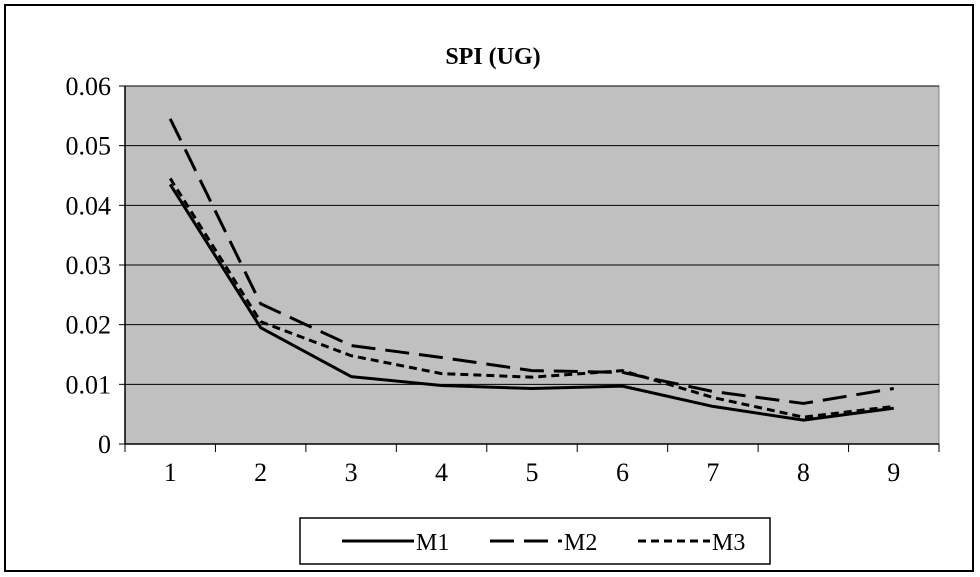 Image resolution: width=980 pixels, height=577 pixels. What do you see at coordinates (893, 472) in the screenshot?
I see `x-tick-label: 9` at bounding box center [893, 472].